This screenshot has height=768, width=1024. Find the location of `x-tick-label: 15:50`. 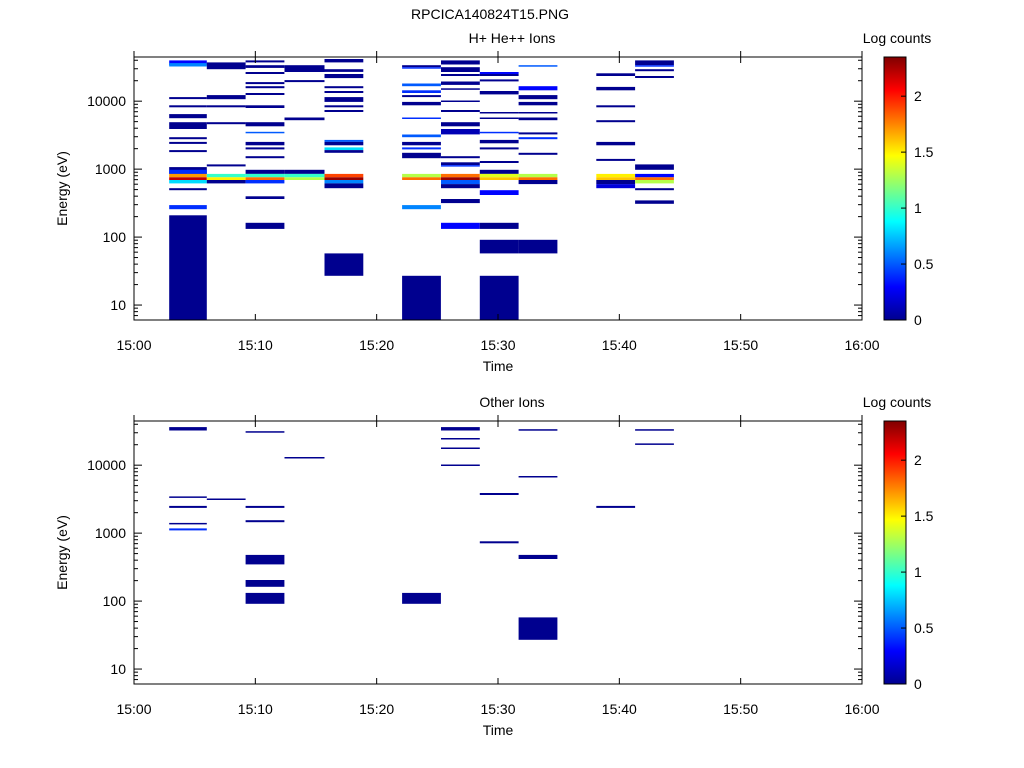

x-tick-label: 15:50 is located at coordinates (740, 709).